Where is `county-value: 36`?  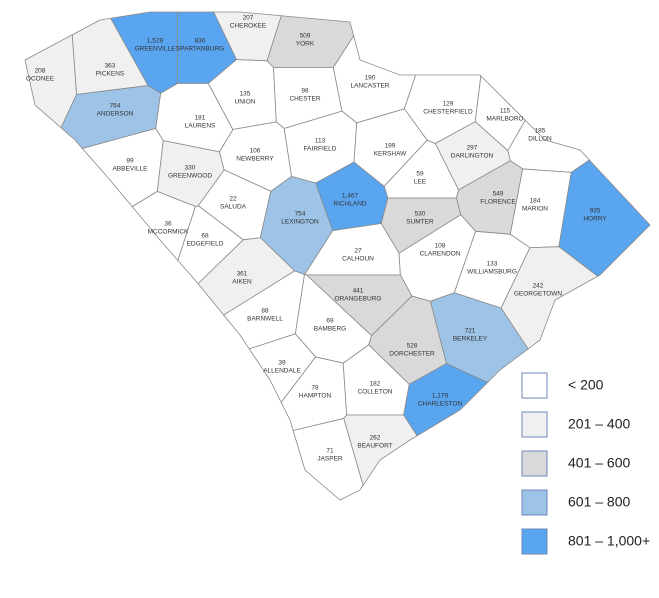 county-value: 36 is located at coordinates (168, 224).